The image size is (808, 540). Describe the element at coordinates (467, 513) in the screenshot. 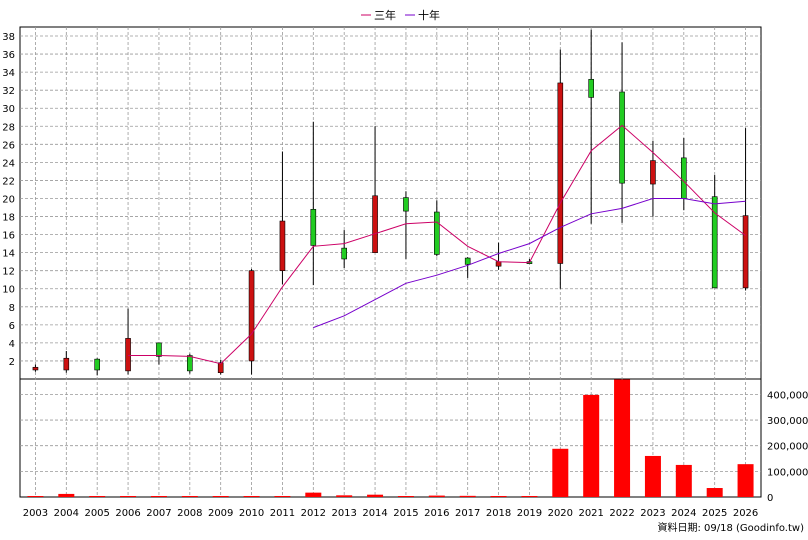

I see `year-tick-label: 2017` at that location.